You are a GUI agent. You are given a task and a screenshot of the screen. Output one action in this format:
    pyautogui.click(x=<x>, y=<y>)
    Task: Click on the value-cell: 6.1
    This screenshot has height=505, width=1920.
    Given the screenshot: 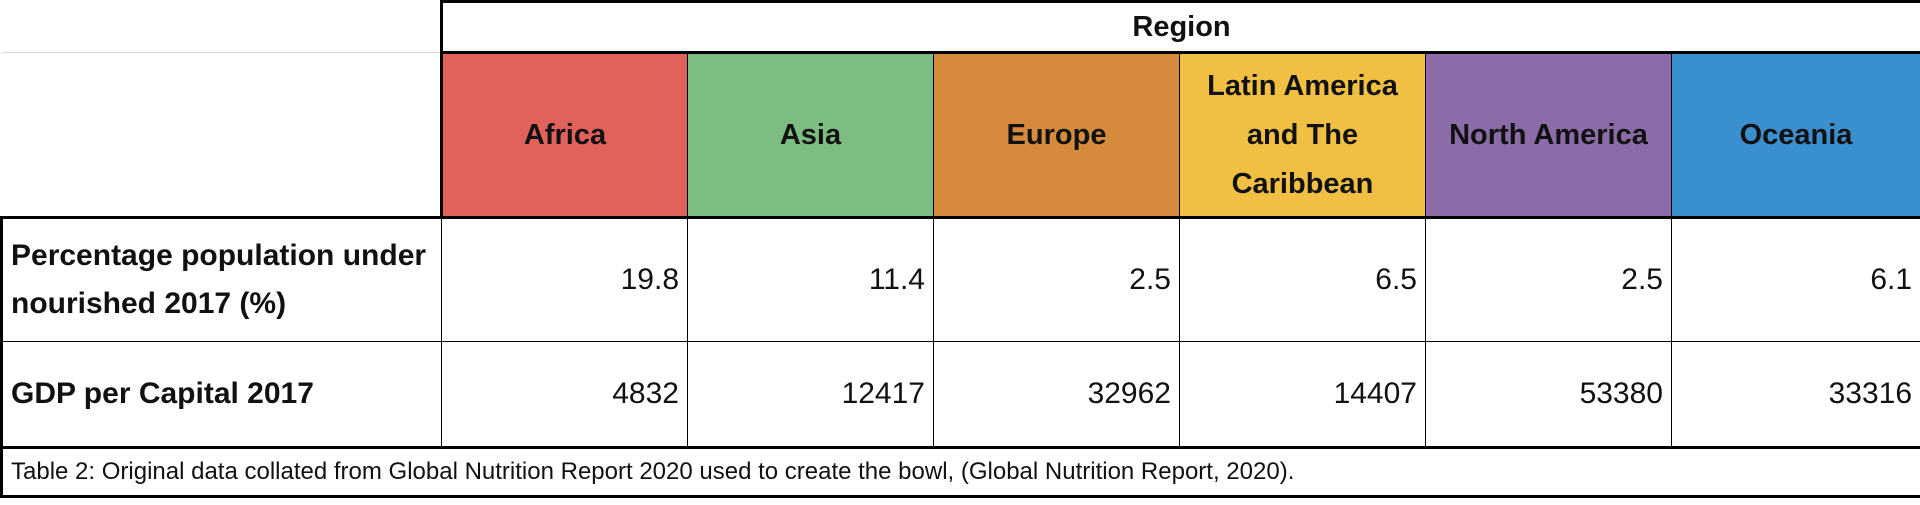 What is the action you would take?
    pyautogui.click(x=1795, y=279)
    